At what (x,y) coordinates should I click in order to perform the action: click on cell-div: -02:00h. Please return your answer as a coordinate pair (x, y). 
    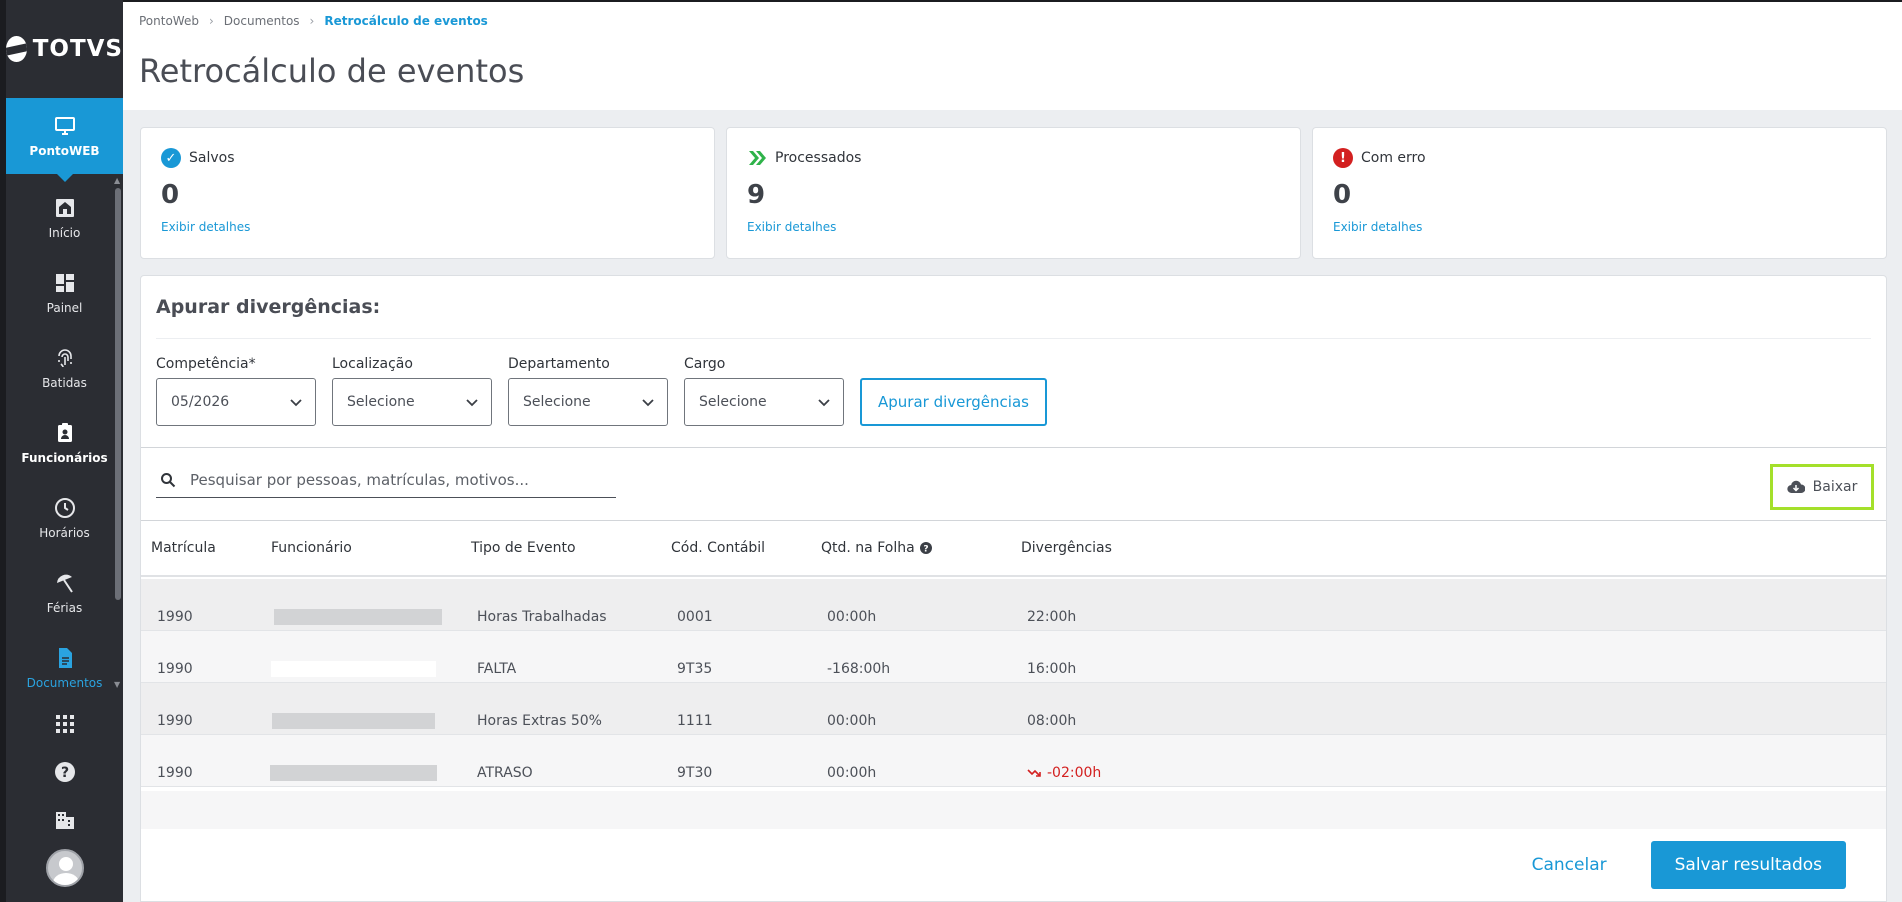
    Looking at the image, I should click on (1074, 773).